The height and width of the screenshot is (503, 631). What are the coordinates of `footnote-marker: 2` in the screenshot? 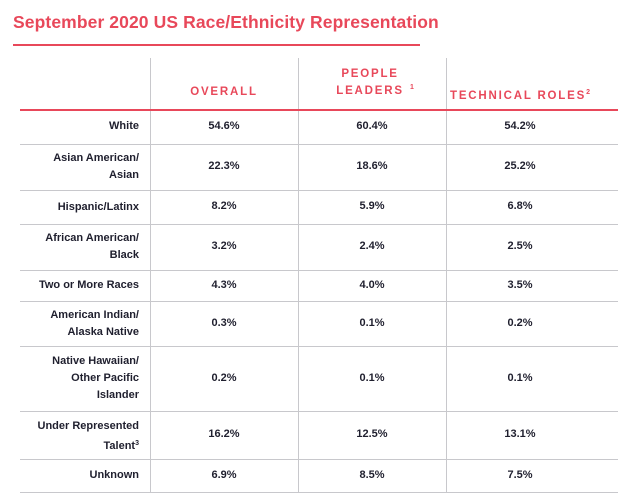 It's located at (588, 92).